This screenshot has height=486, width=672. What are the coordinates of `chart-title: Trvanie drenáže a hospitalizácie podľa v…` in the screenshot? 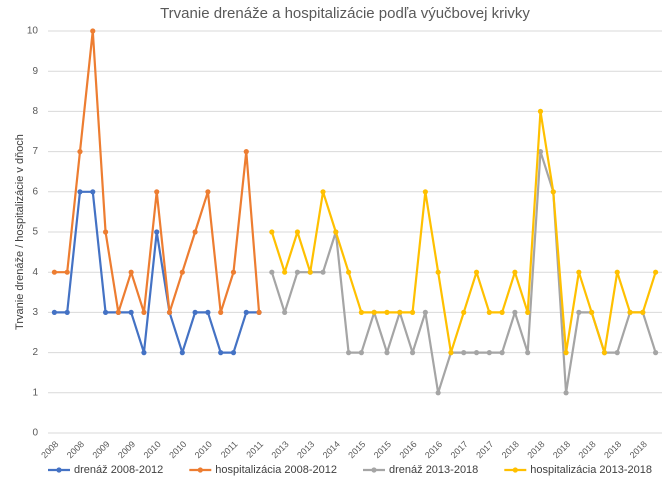 It's located at (345, 13).